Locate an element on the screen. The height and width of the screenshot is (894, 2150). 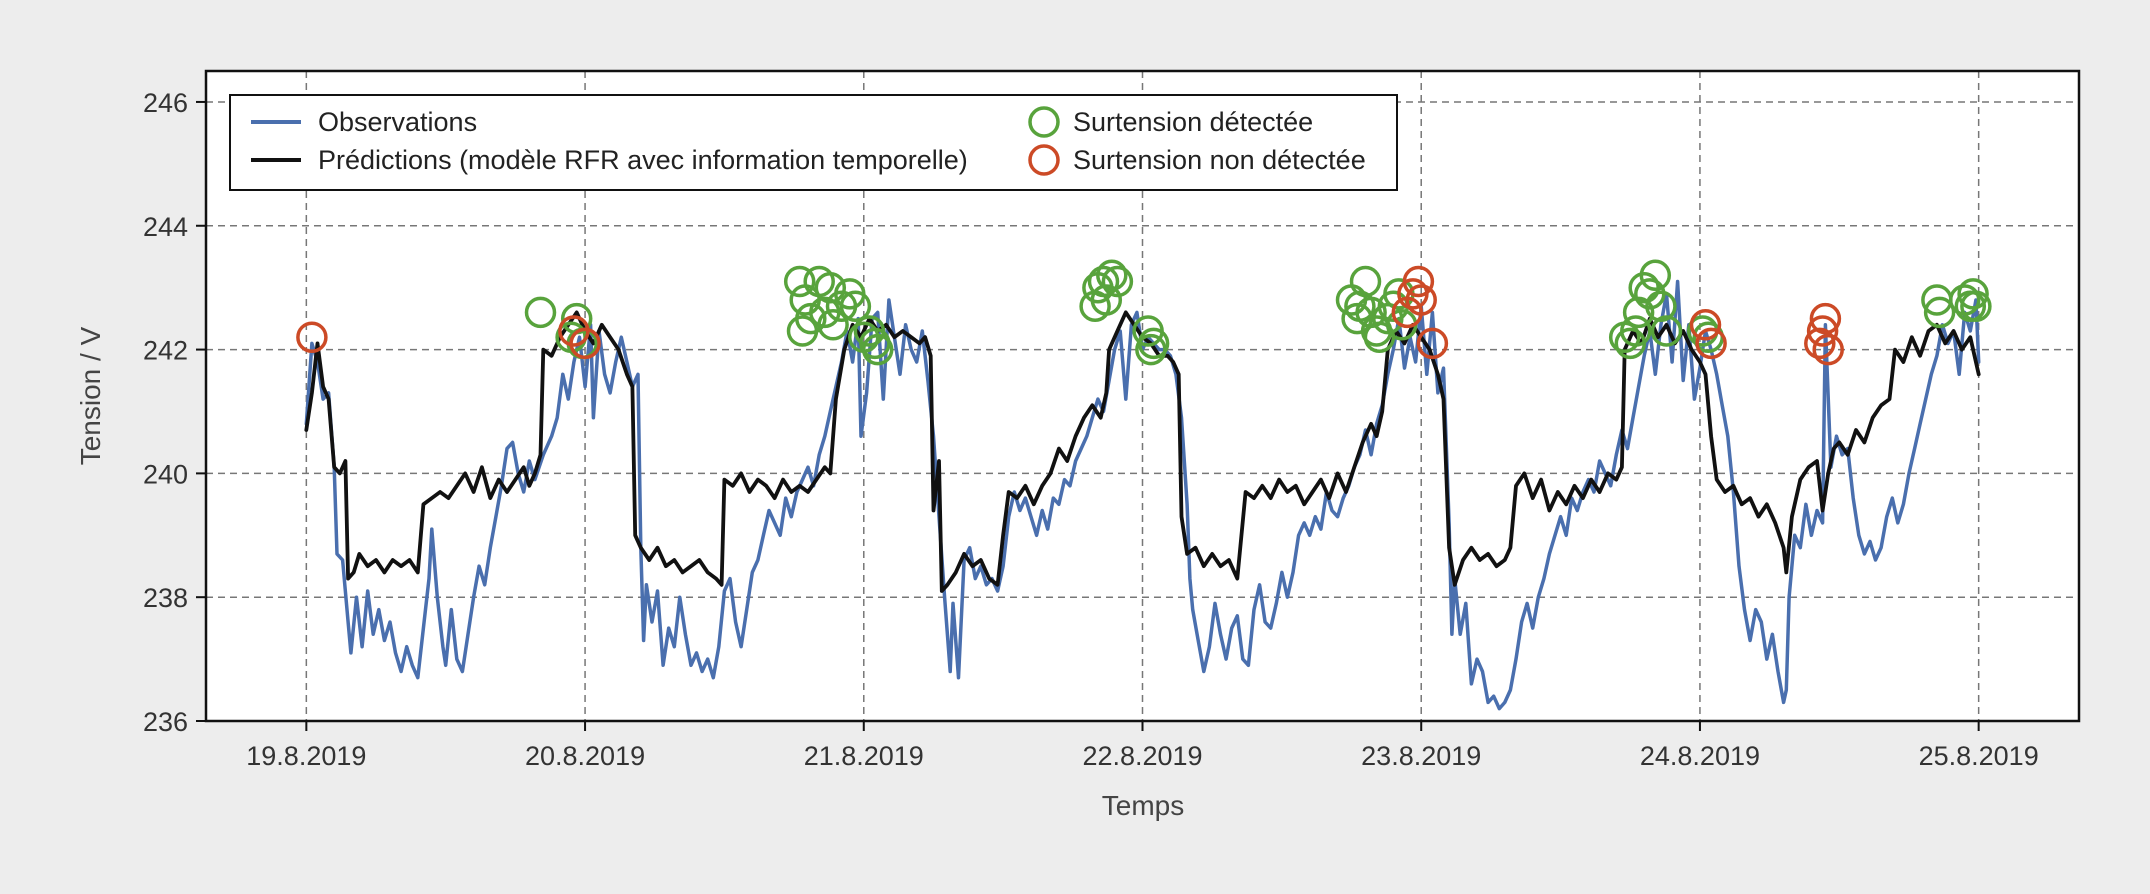
x-tick-label: 20.8.2019 is located at coordinates (585, 756).